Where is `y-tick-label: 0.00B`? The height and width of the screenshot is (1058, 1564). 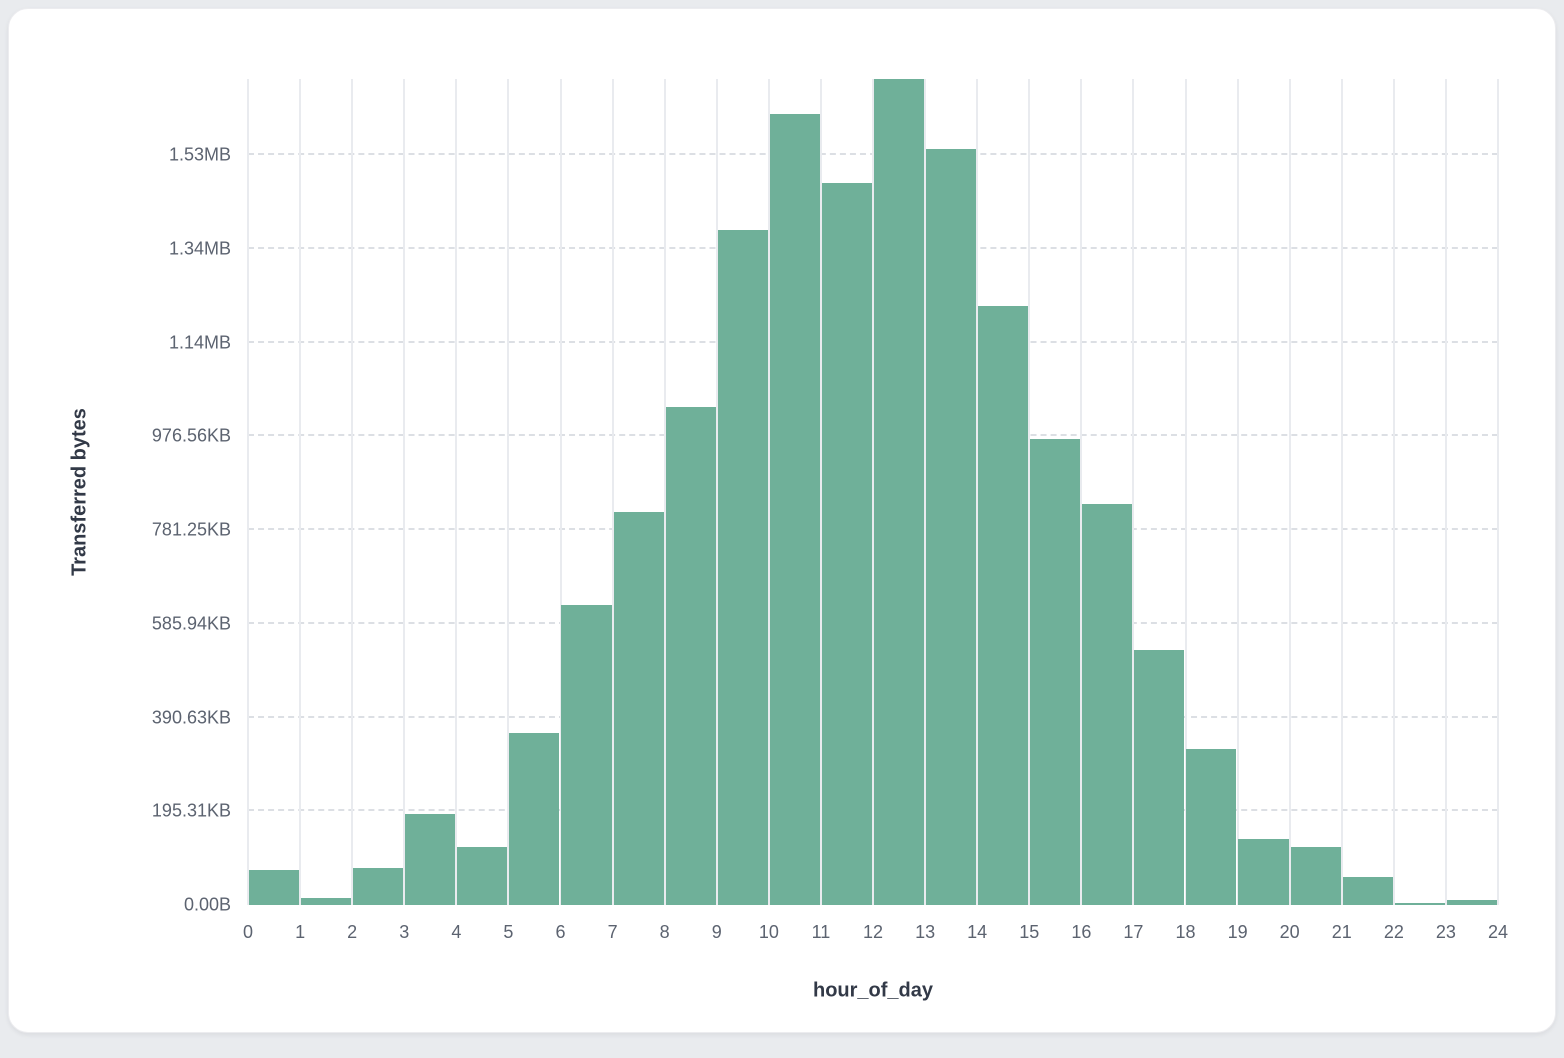
y-tick-label: 0.00B is located at coordinates (207, 904).